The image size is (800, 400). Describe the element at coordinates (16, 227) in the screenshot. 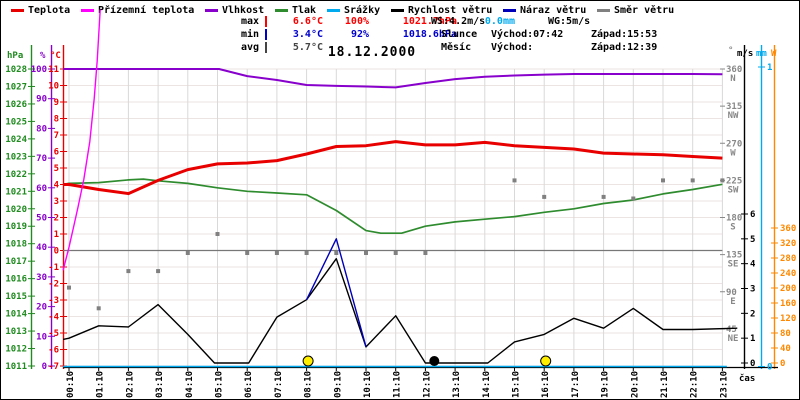

I see `hpa-tick-label: 1019` at that location.